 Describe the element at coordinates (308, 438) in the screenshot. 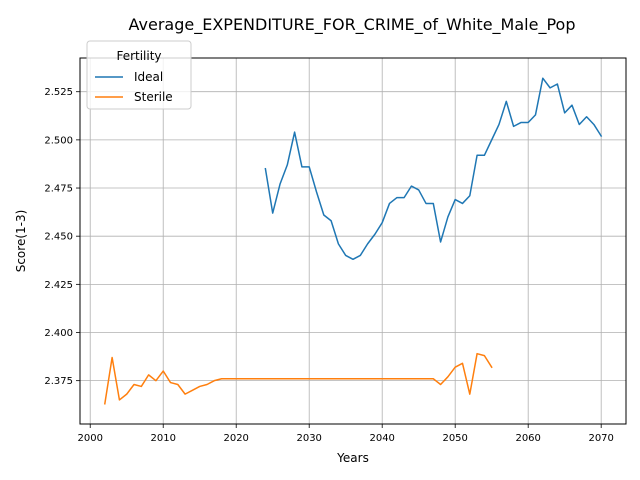

I see `x-tick-label: 2030` at that location.